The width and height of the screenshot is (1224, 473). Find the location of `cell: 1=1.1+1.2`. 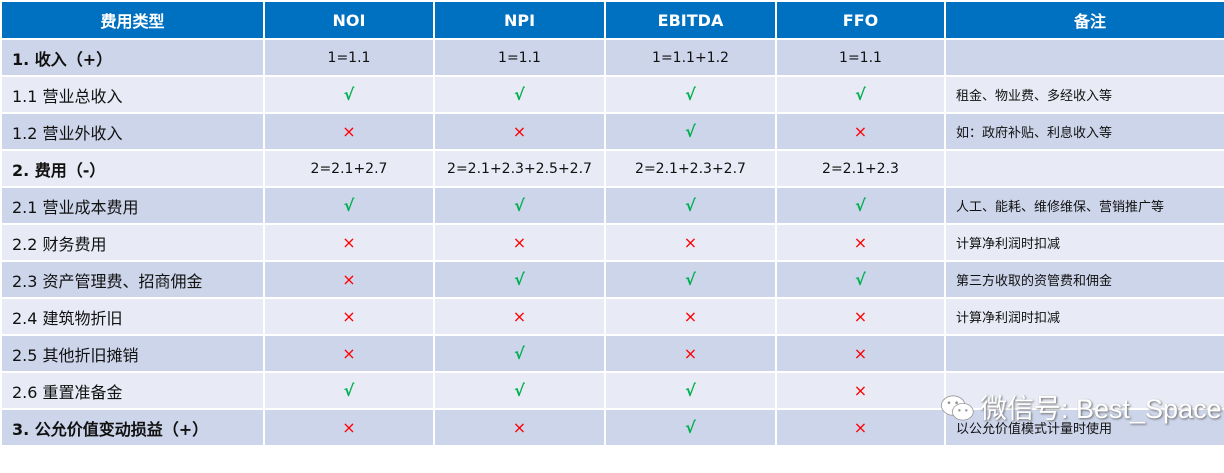

cell: 1=1.1+1.2 is located at coordinates (690, 57).